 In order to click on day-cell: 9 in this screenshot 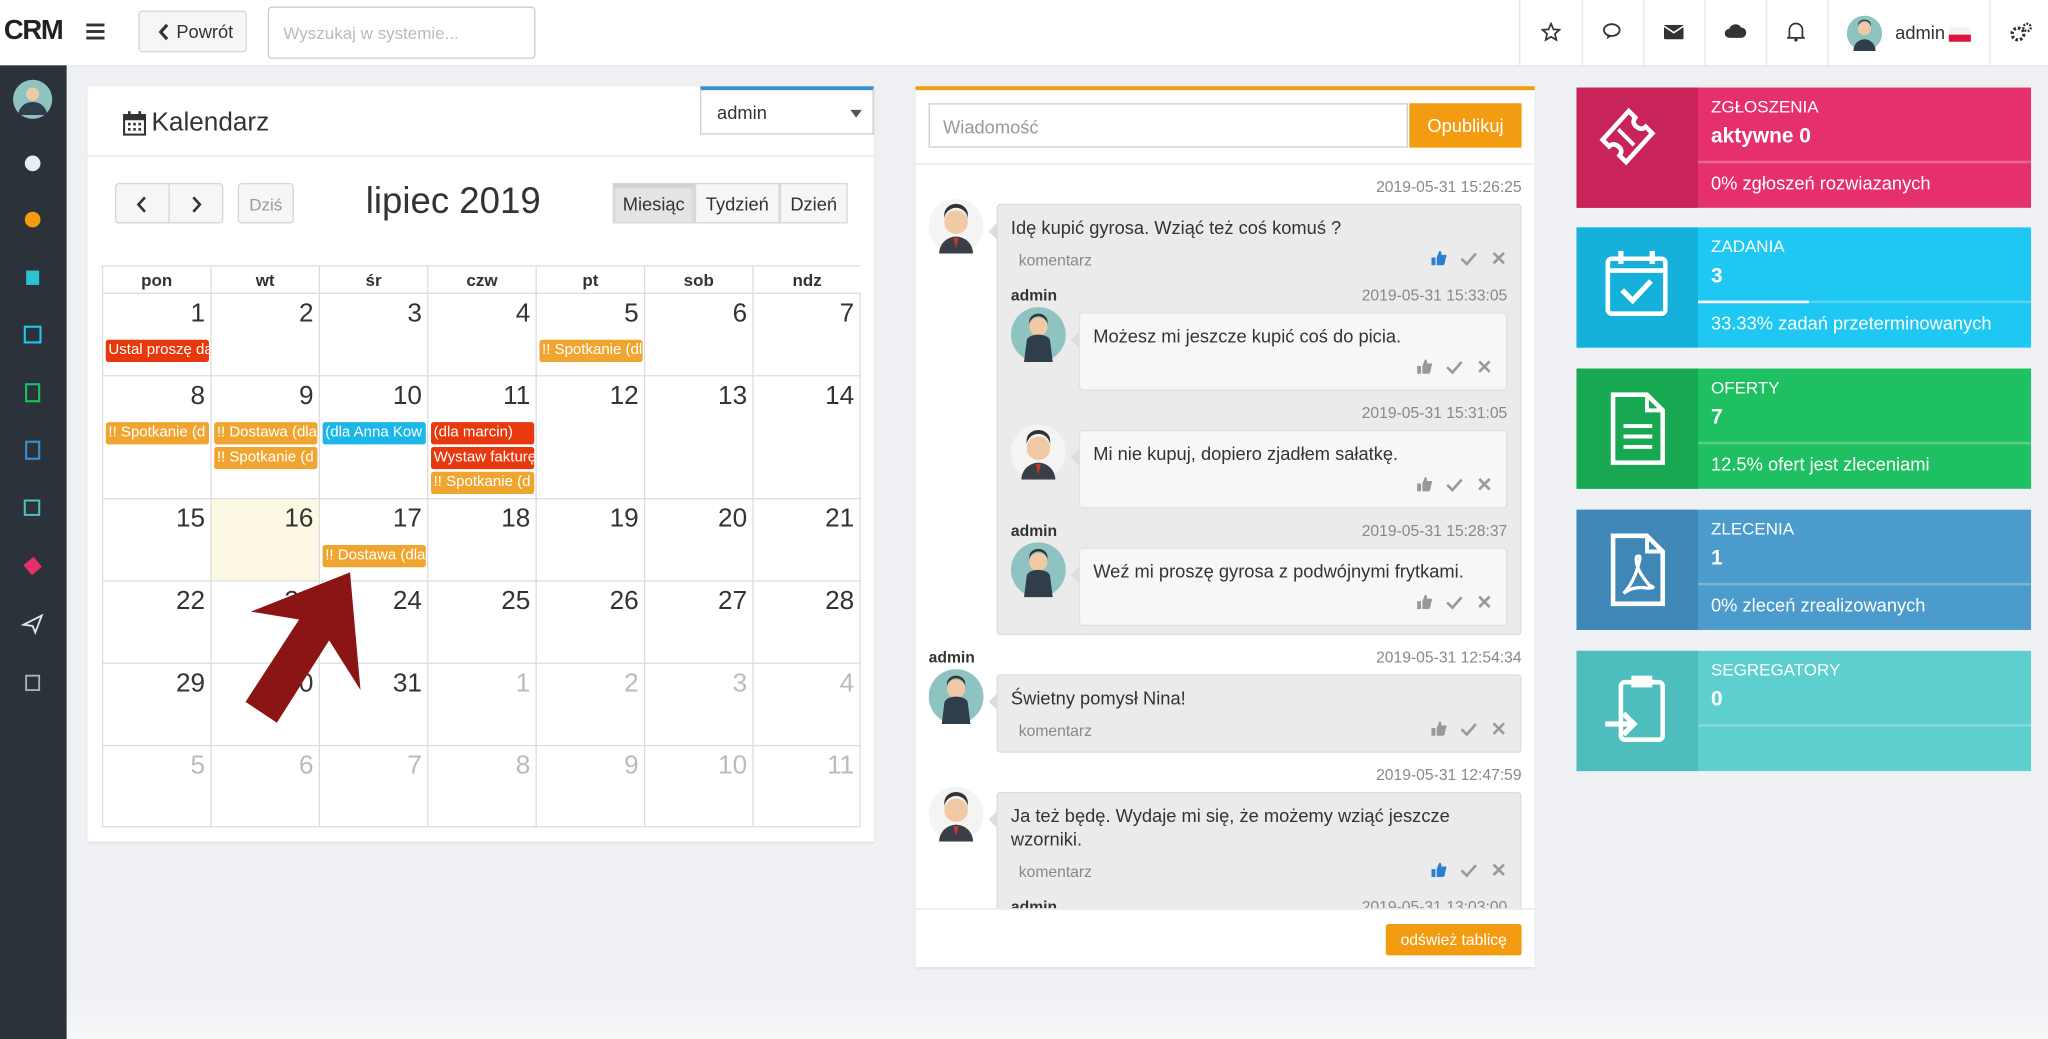, I will do `click(589, 786)`.